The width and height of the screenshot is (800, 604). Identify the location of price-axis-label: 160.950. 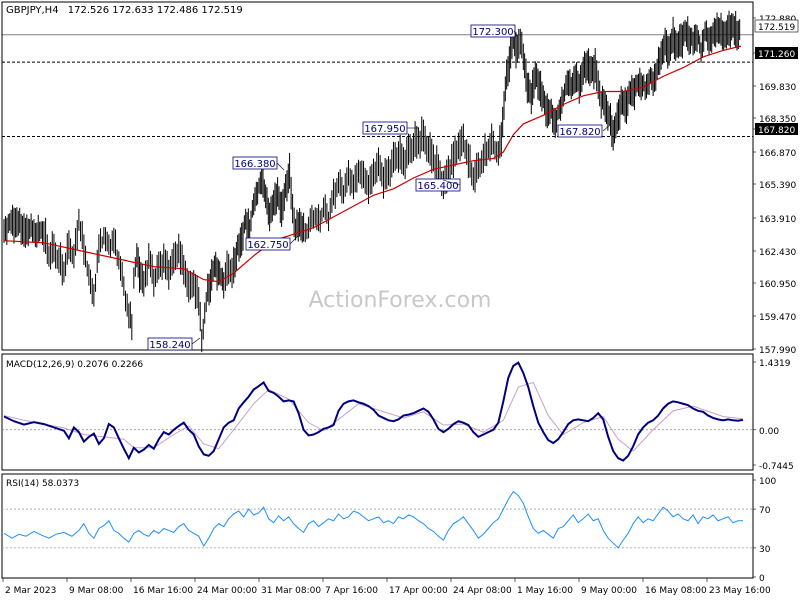
(777, 285).